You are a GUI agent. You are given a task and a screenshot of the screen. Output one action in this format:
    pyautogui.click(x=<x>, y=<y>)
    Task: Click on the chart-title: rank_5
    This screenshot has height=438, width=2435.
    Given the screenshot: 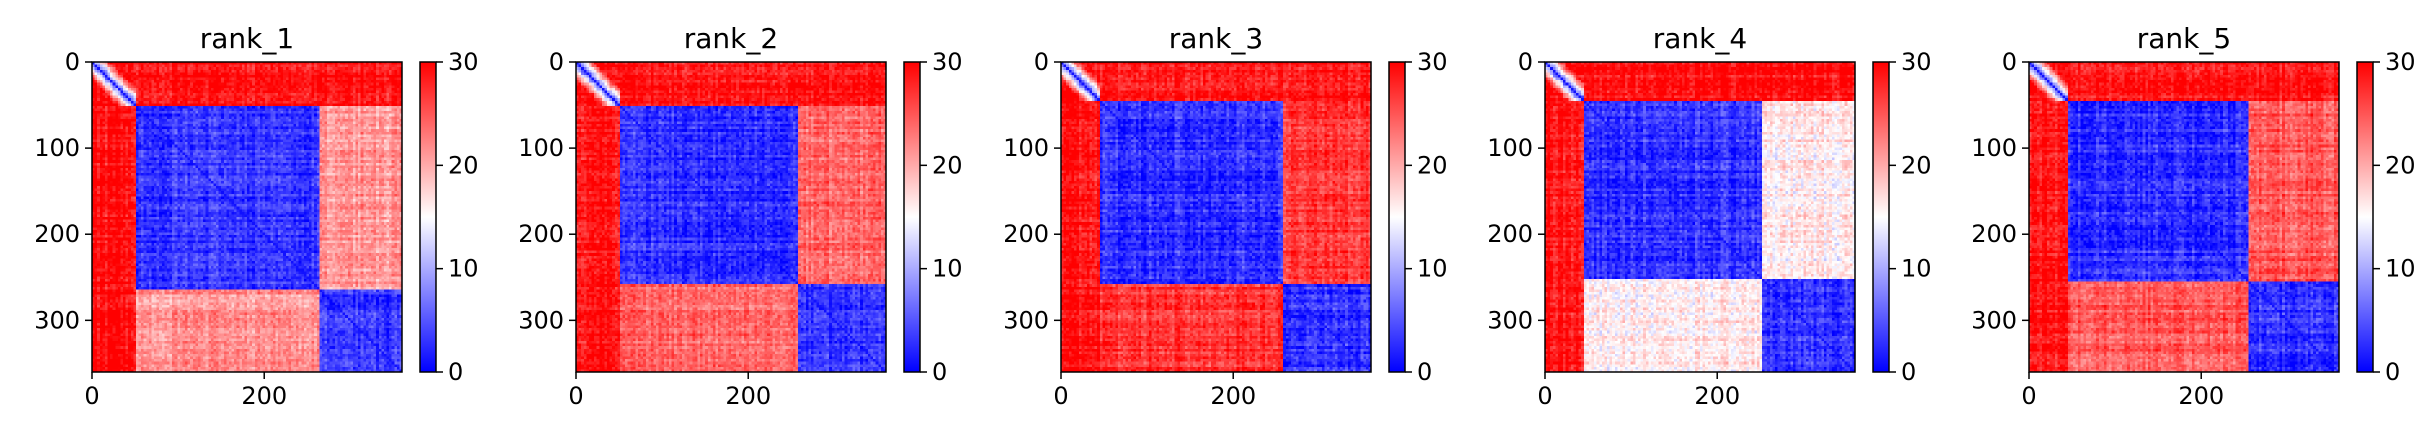 What is the action you would take?
    pyautogui.click(x=2184, y=38)
    